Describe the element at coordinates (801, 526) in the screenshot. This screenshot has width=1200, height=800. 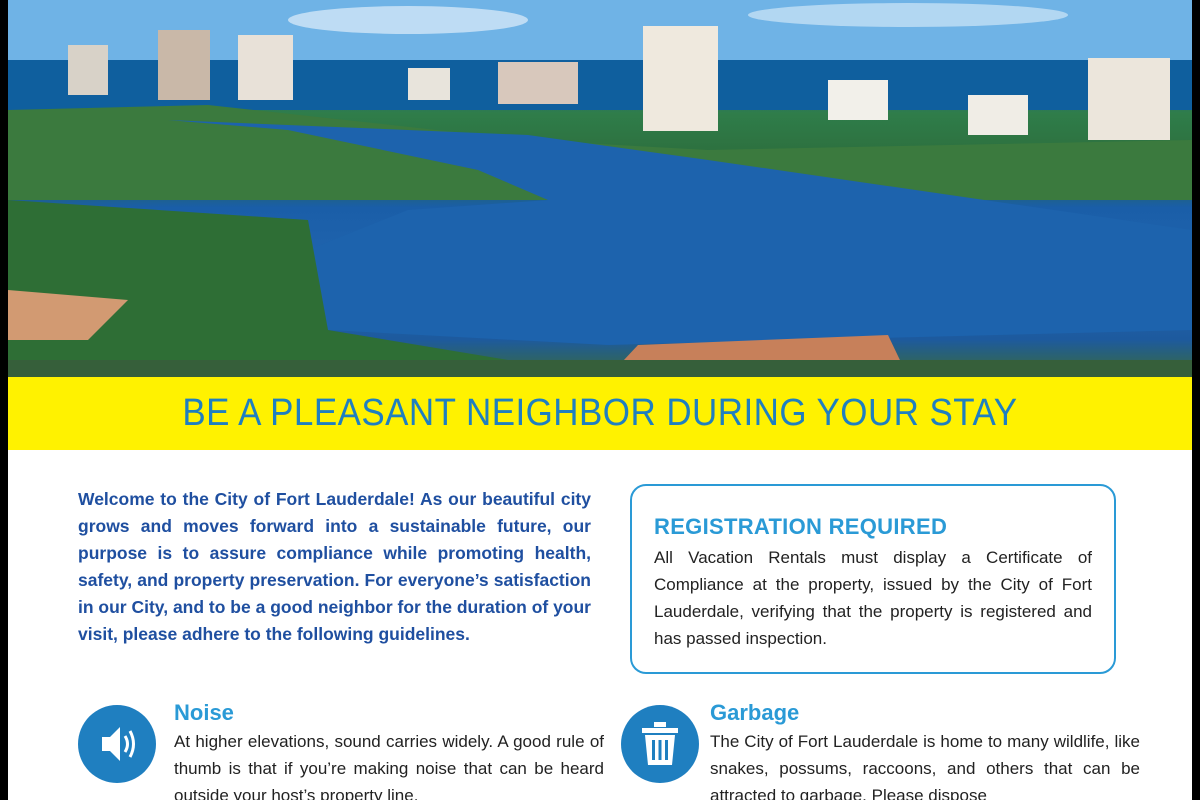
I see `registration-title: REGISTRATION REQUIRED` at that location.